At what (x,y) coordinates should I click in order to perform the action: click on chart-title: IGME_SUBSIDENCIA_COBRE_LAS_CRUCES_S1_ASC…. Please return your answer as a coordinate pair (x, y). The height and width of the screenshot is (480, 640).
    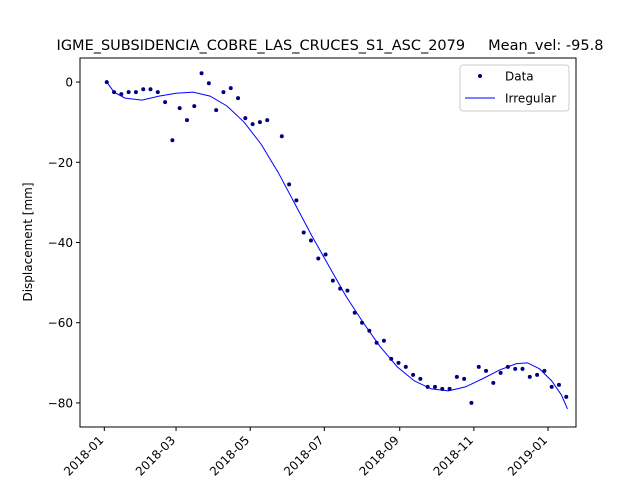
    Looking at the image, I should click on (330, 46).